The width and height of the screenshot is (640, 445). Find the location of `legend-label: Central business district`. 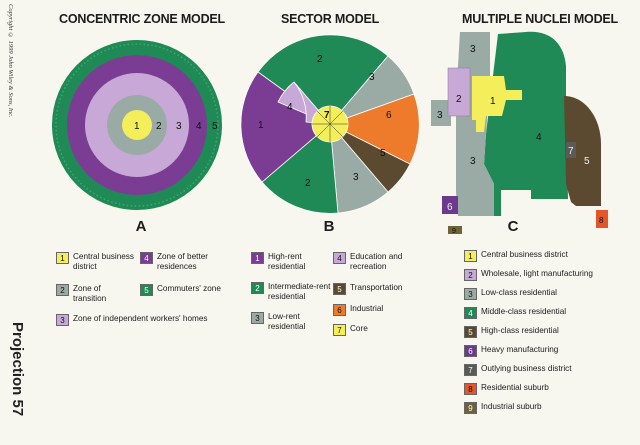

legend-label: Central business district is located at coordinates (103, 261).